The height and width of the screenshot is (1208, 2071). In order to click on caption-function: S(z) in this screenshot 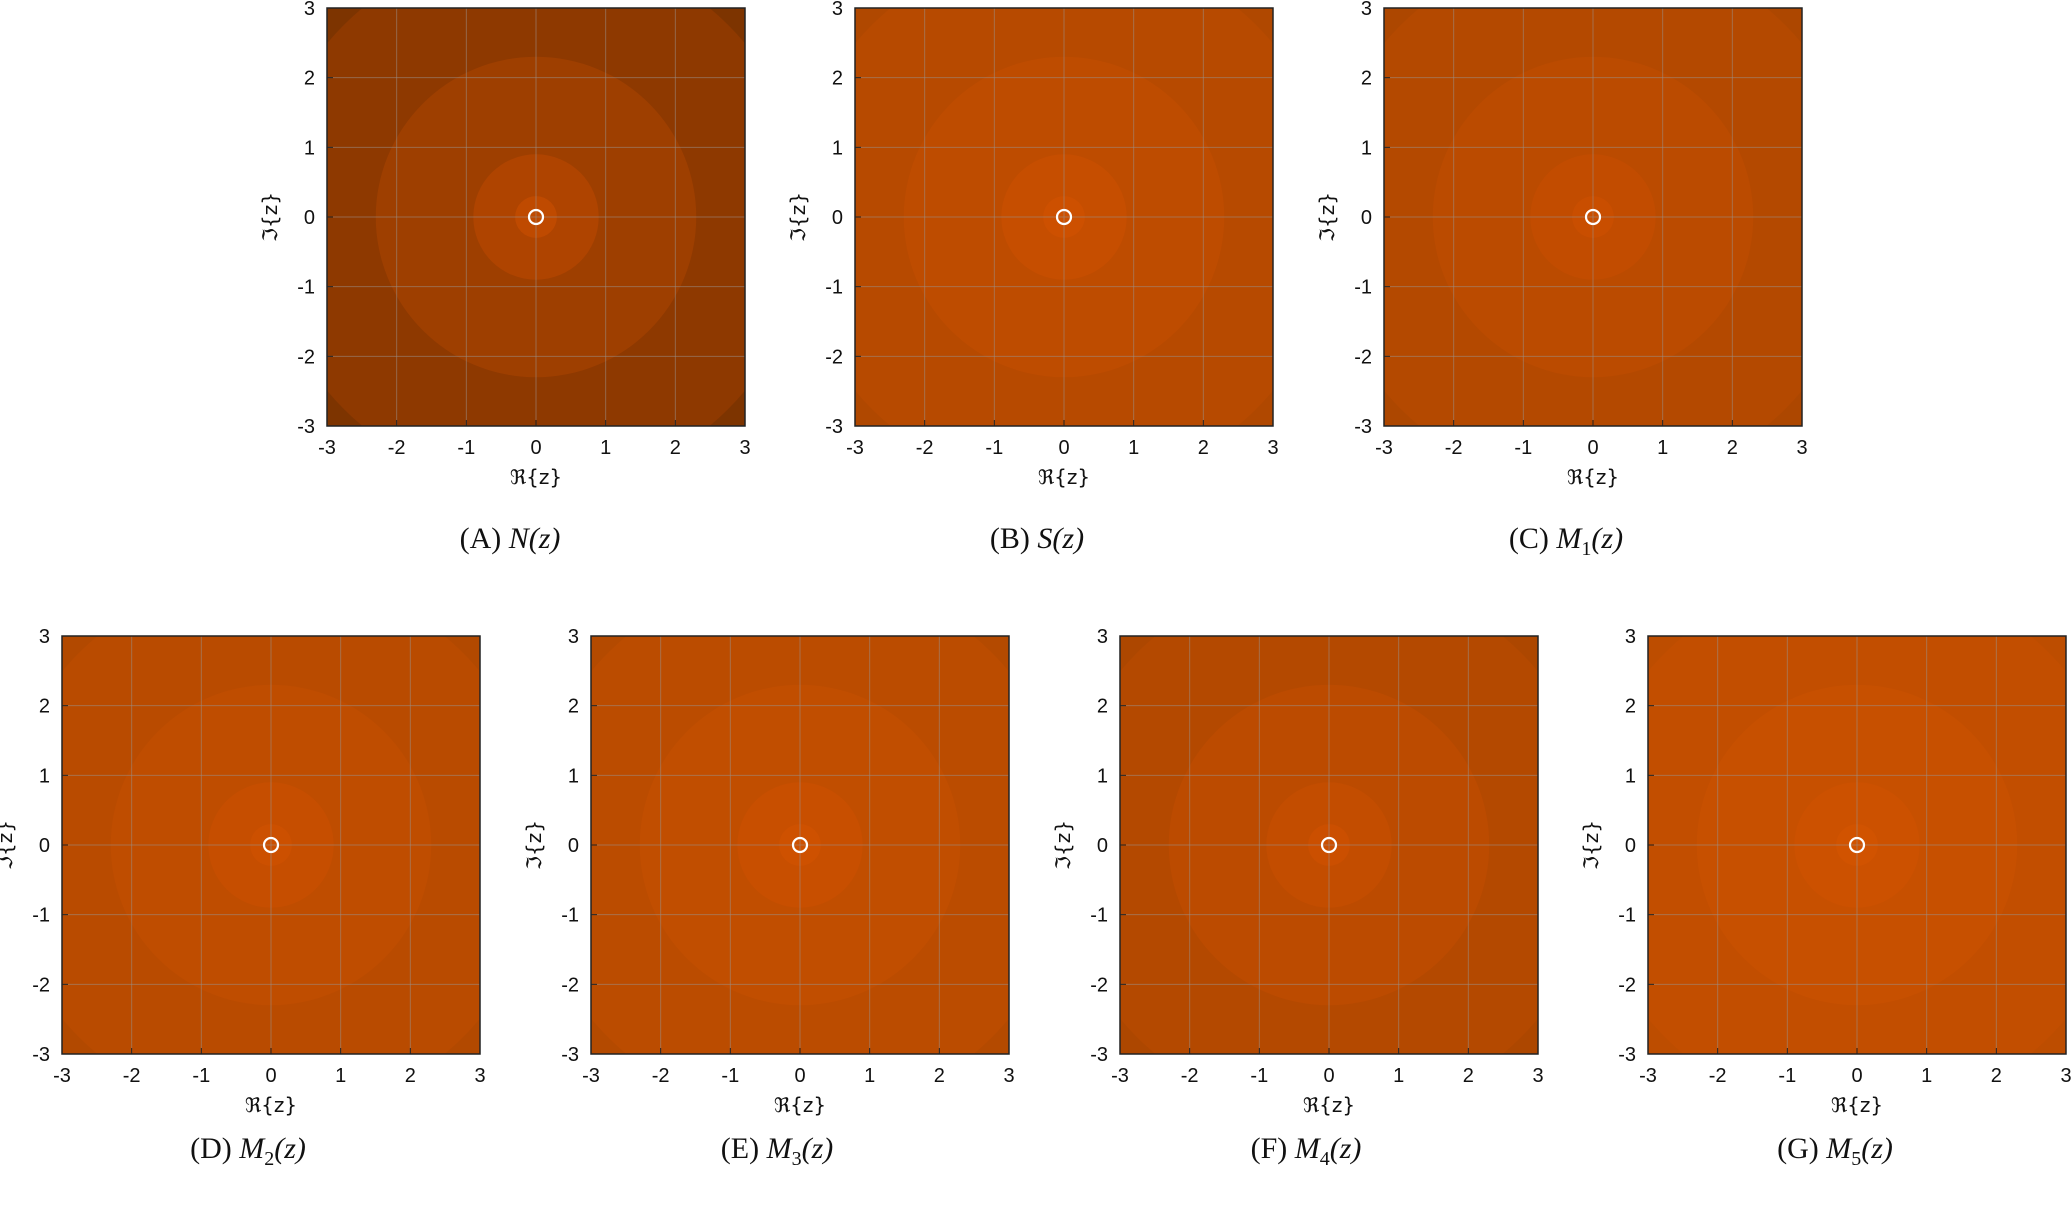, I will do `click(1060, 538)`.